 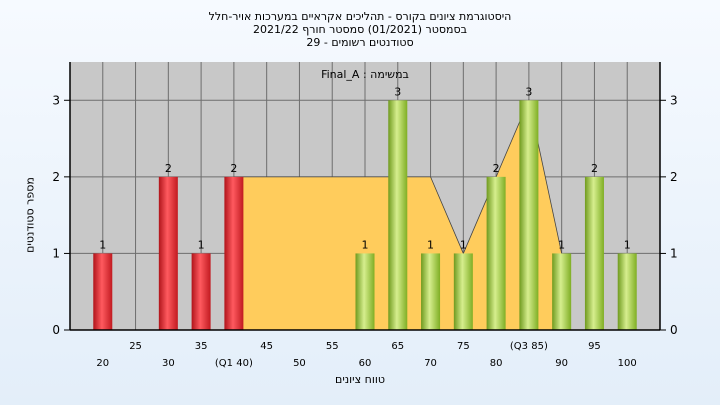 I want to click on x-tick-label-90: 90, so click(x=561, y=363).